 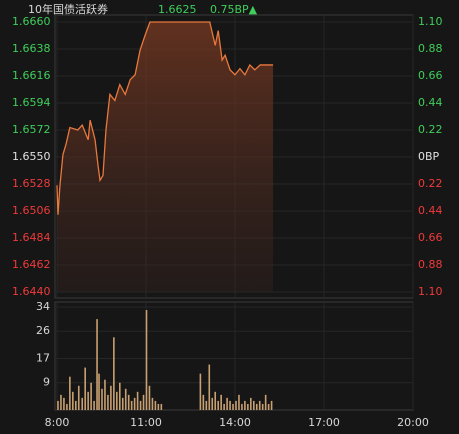 What do you see at coordinates (43, 306) in the screenshot?
I see `y-tick-label: 34` at bounding box center [43, 306].